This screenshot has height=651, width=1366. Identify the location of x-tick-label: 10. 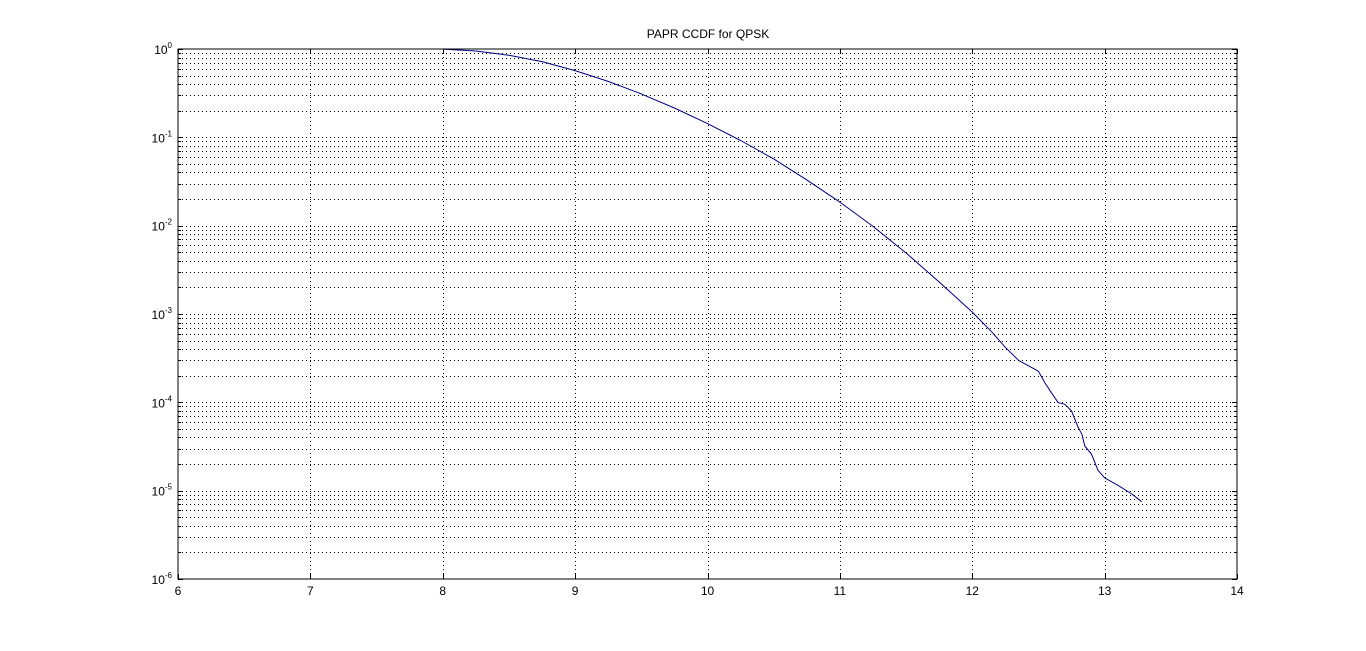
(708, 591).